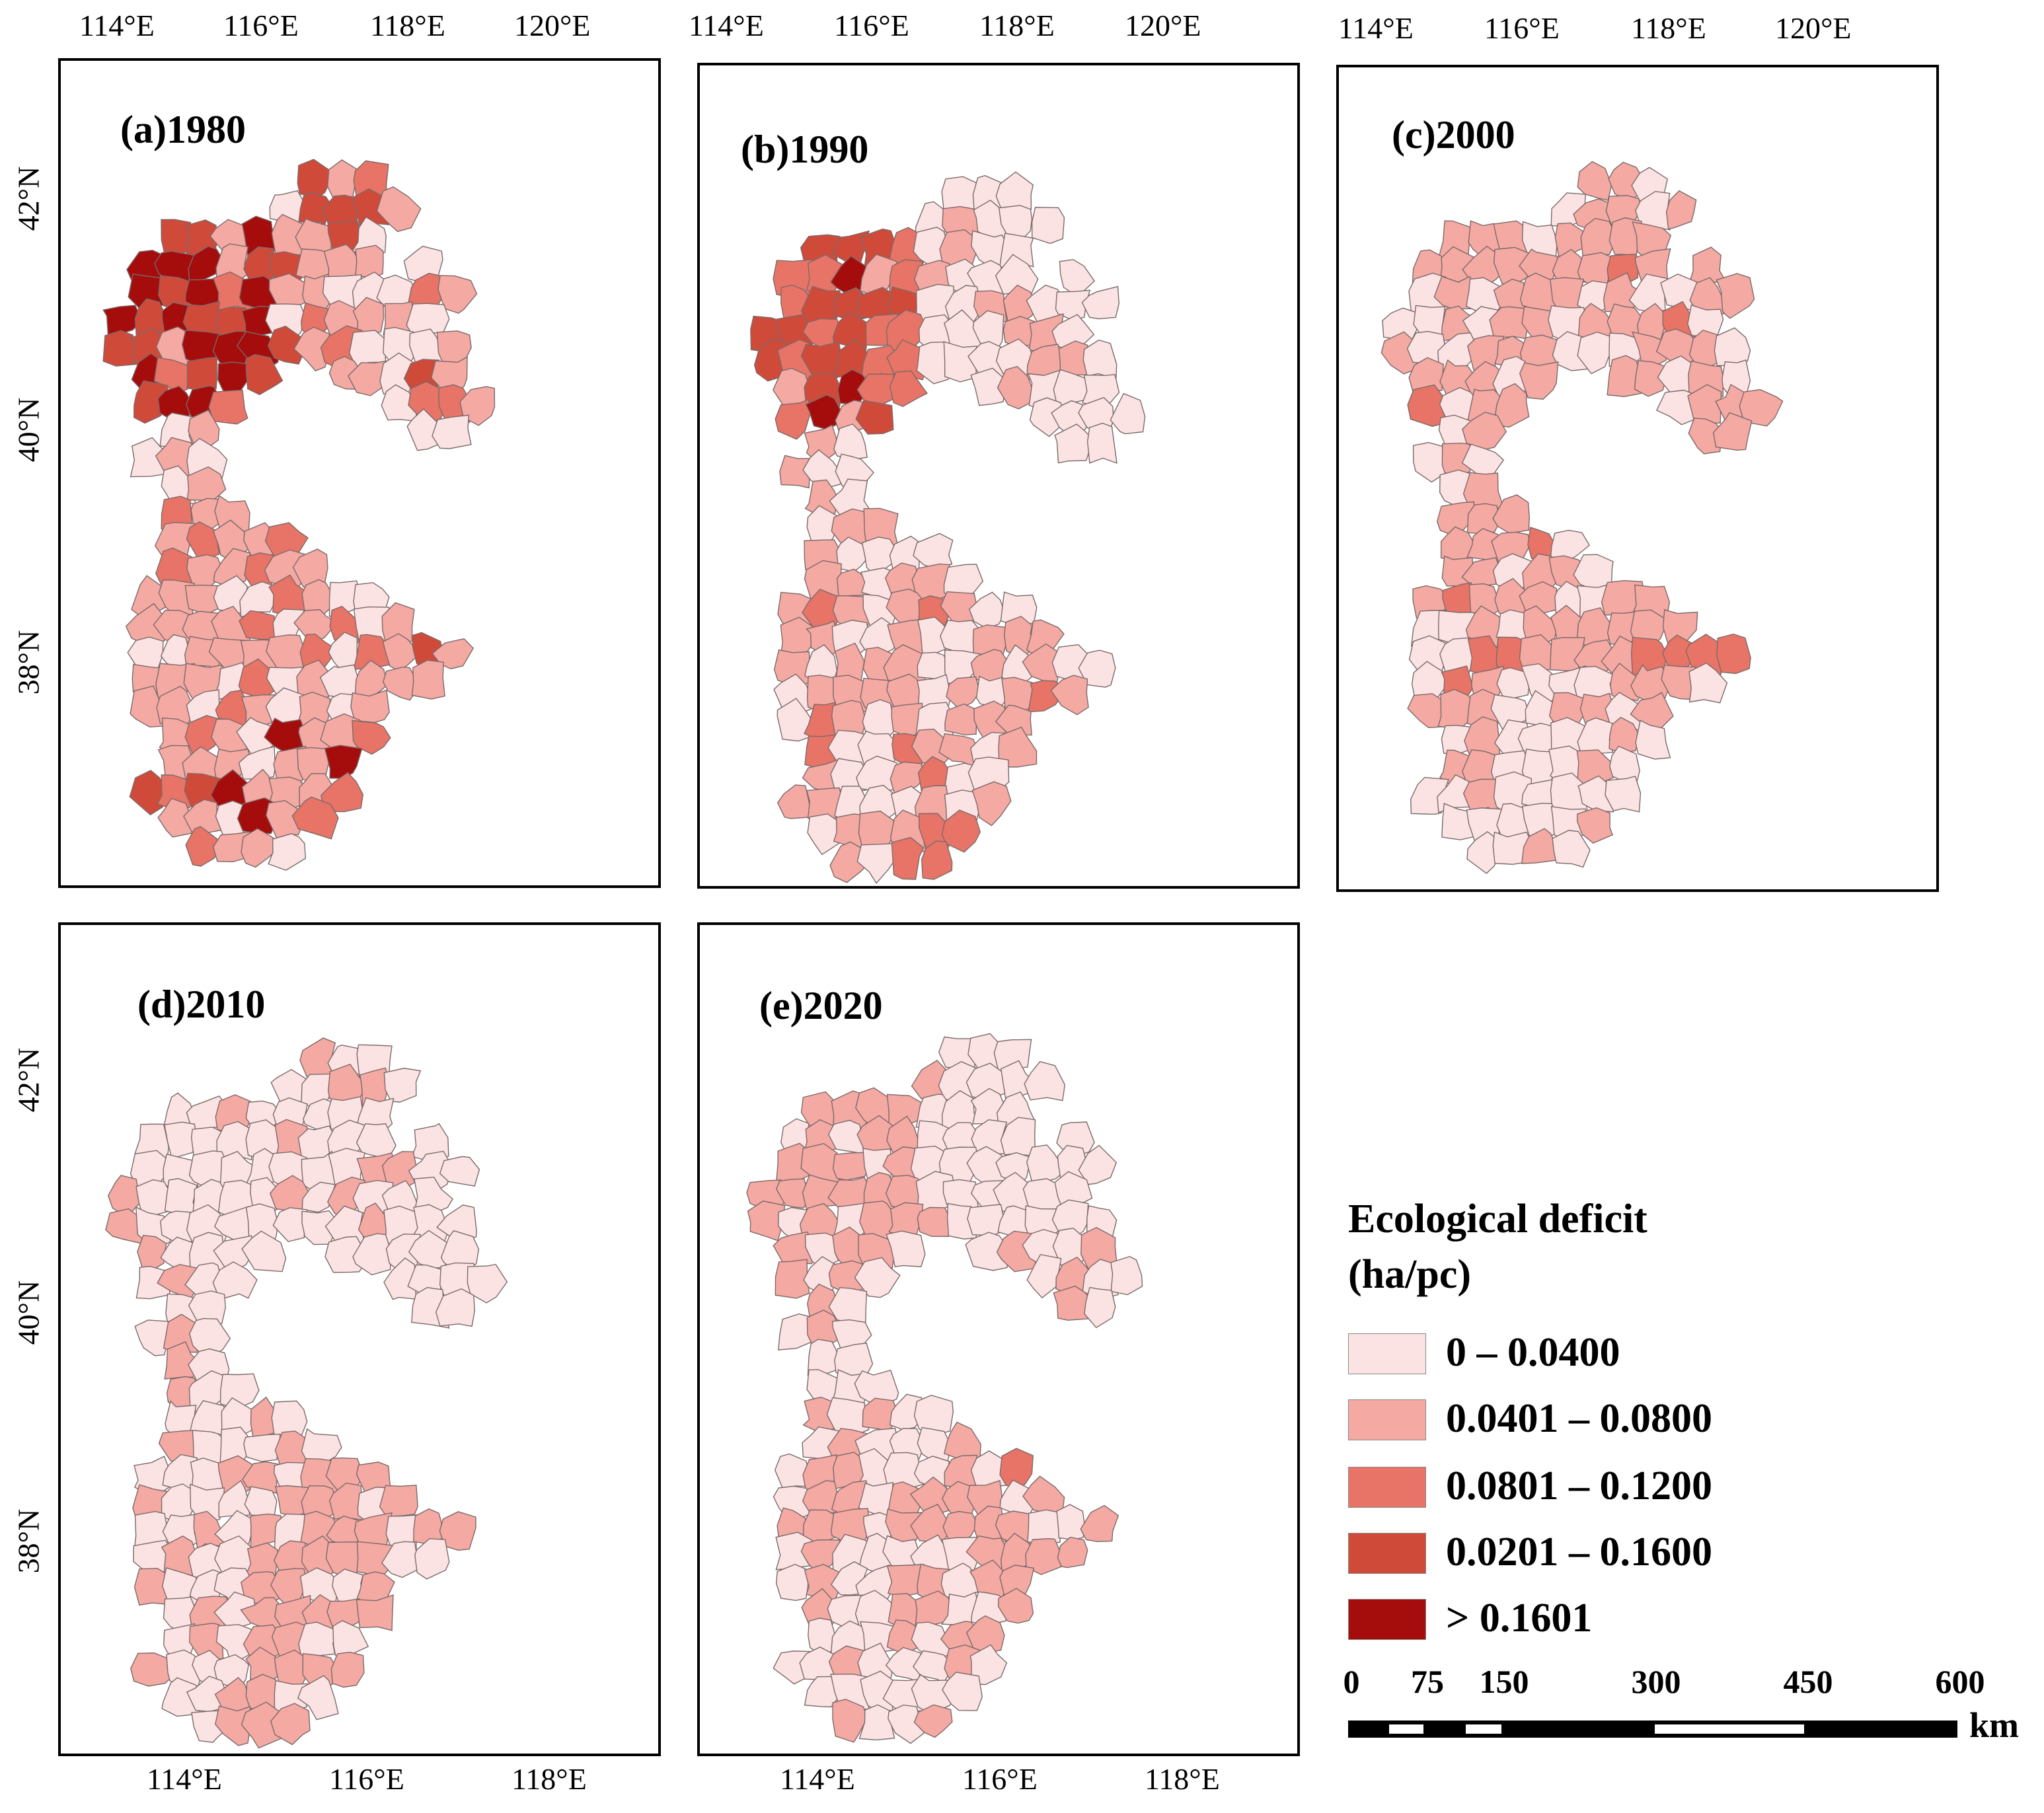 This screenshot has width=2044, height=1813. What do you see at coordinates (1428, 1681) in the screenshot?
I see `scale-label: 75` at bounding box center [1428, 1681].